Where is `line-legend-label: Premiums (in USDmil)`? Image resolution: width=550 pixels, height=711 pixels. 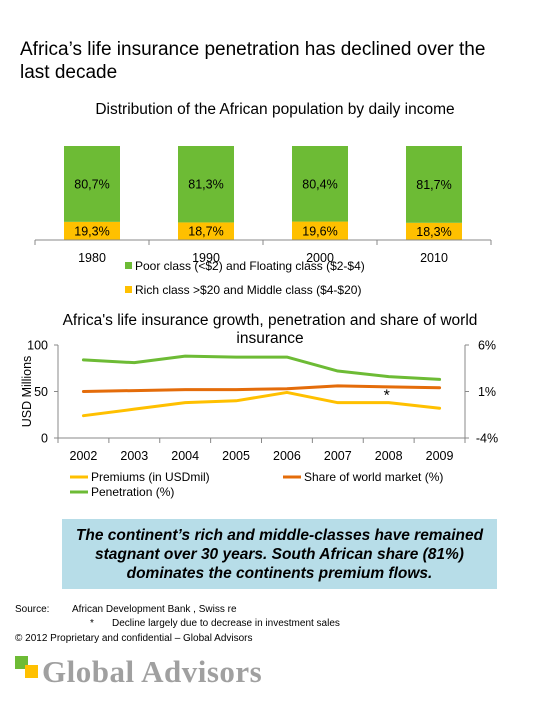
line-legend-label: Premiums (in USDmil) is located at coordinates (150, 477).